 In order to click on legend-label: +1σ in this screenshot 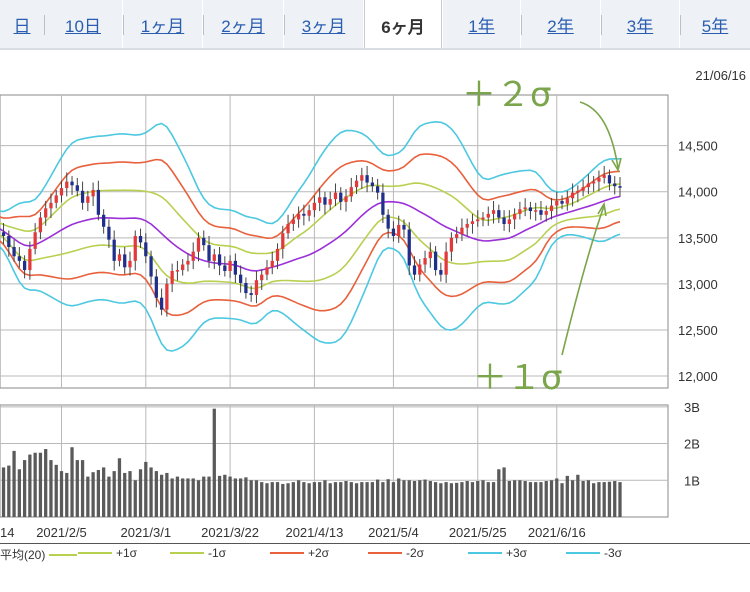, I will do `click(127, 553)`.